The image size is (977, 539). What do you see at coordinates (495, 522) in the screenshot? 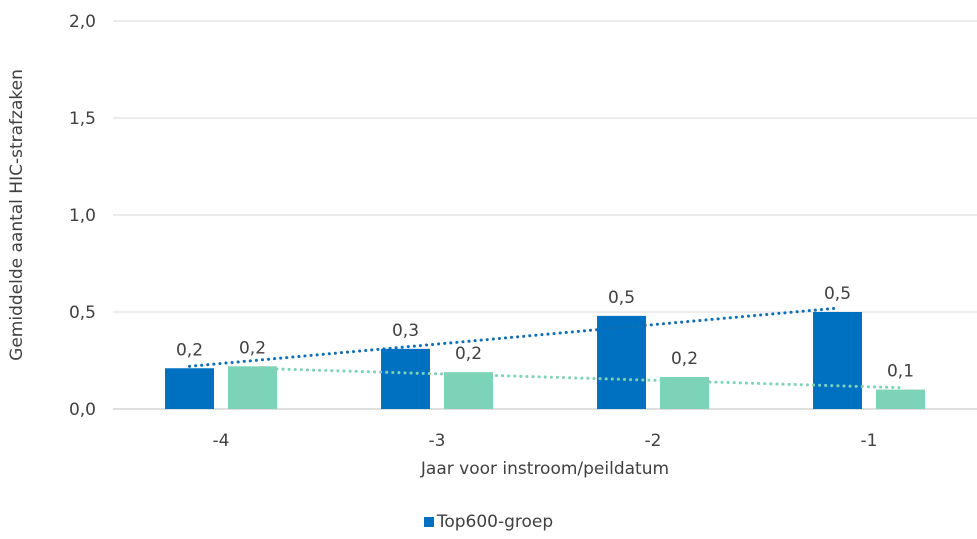
I see `legend-label-top600: Top600-groep` at bounding box center [495, 522].